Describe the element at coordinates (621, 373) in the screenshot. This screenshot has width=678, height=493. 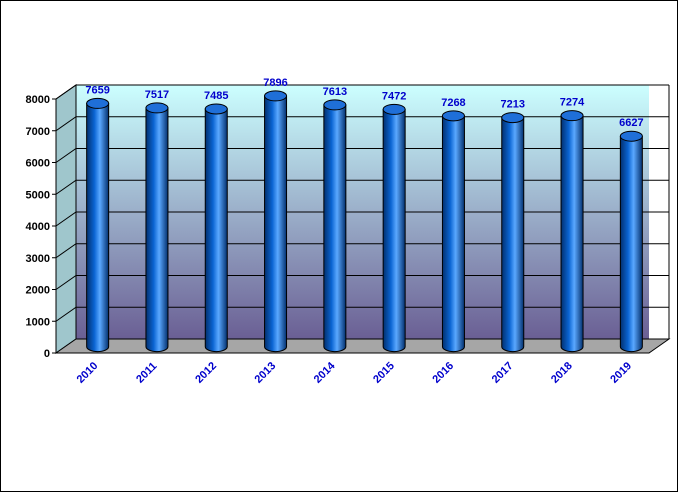
I see `x-tick-label: 2019` at that location.